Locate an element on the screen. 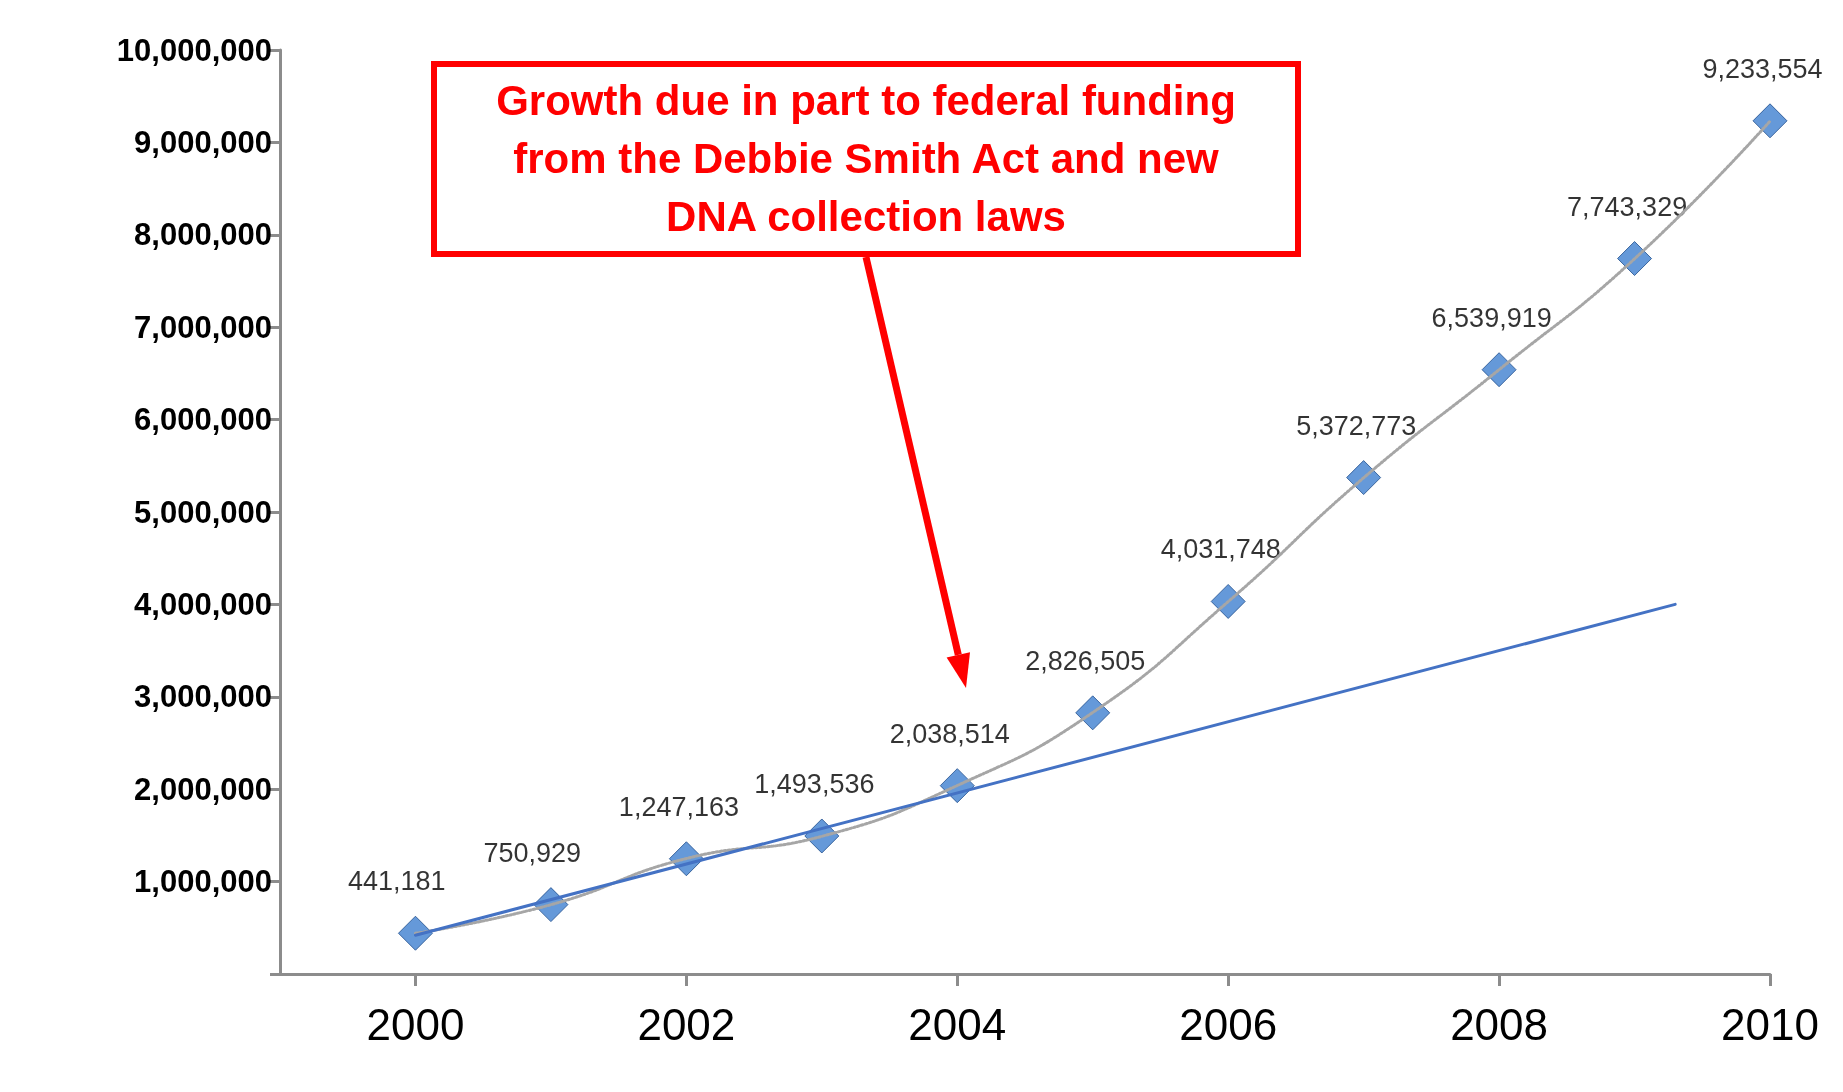  x-tick-label: 2008 is located at coordinates (1499, 1024).